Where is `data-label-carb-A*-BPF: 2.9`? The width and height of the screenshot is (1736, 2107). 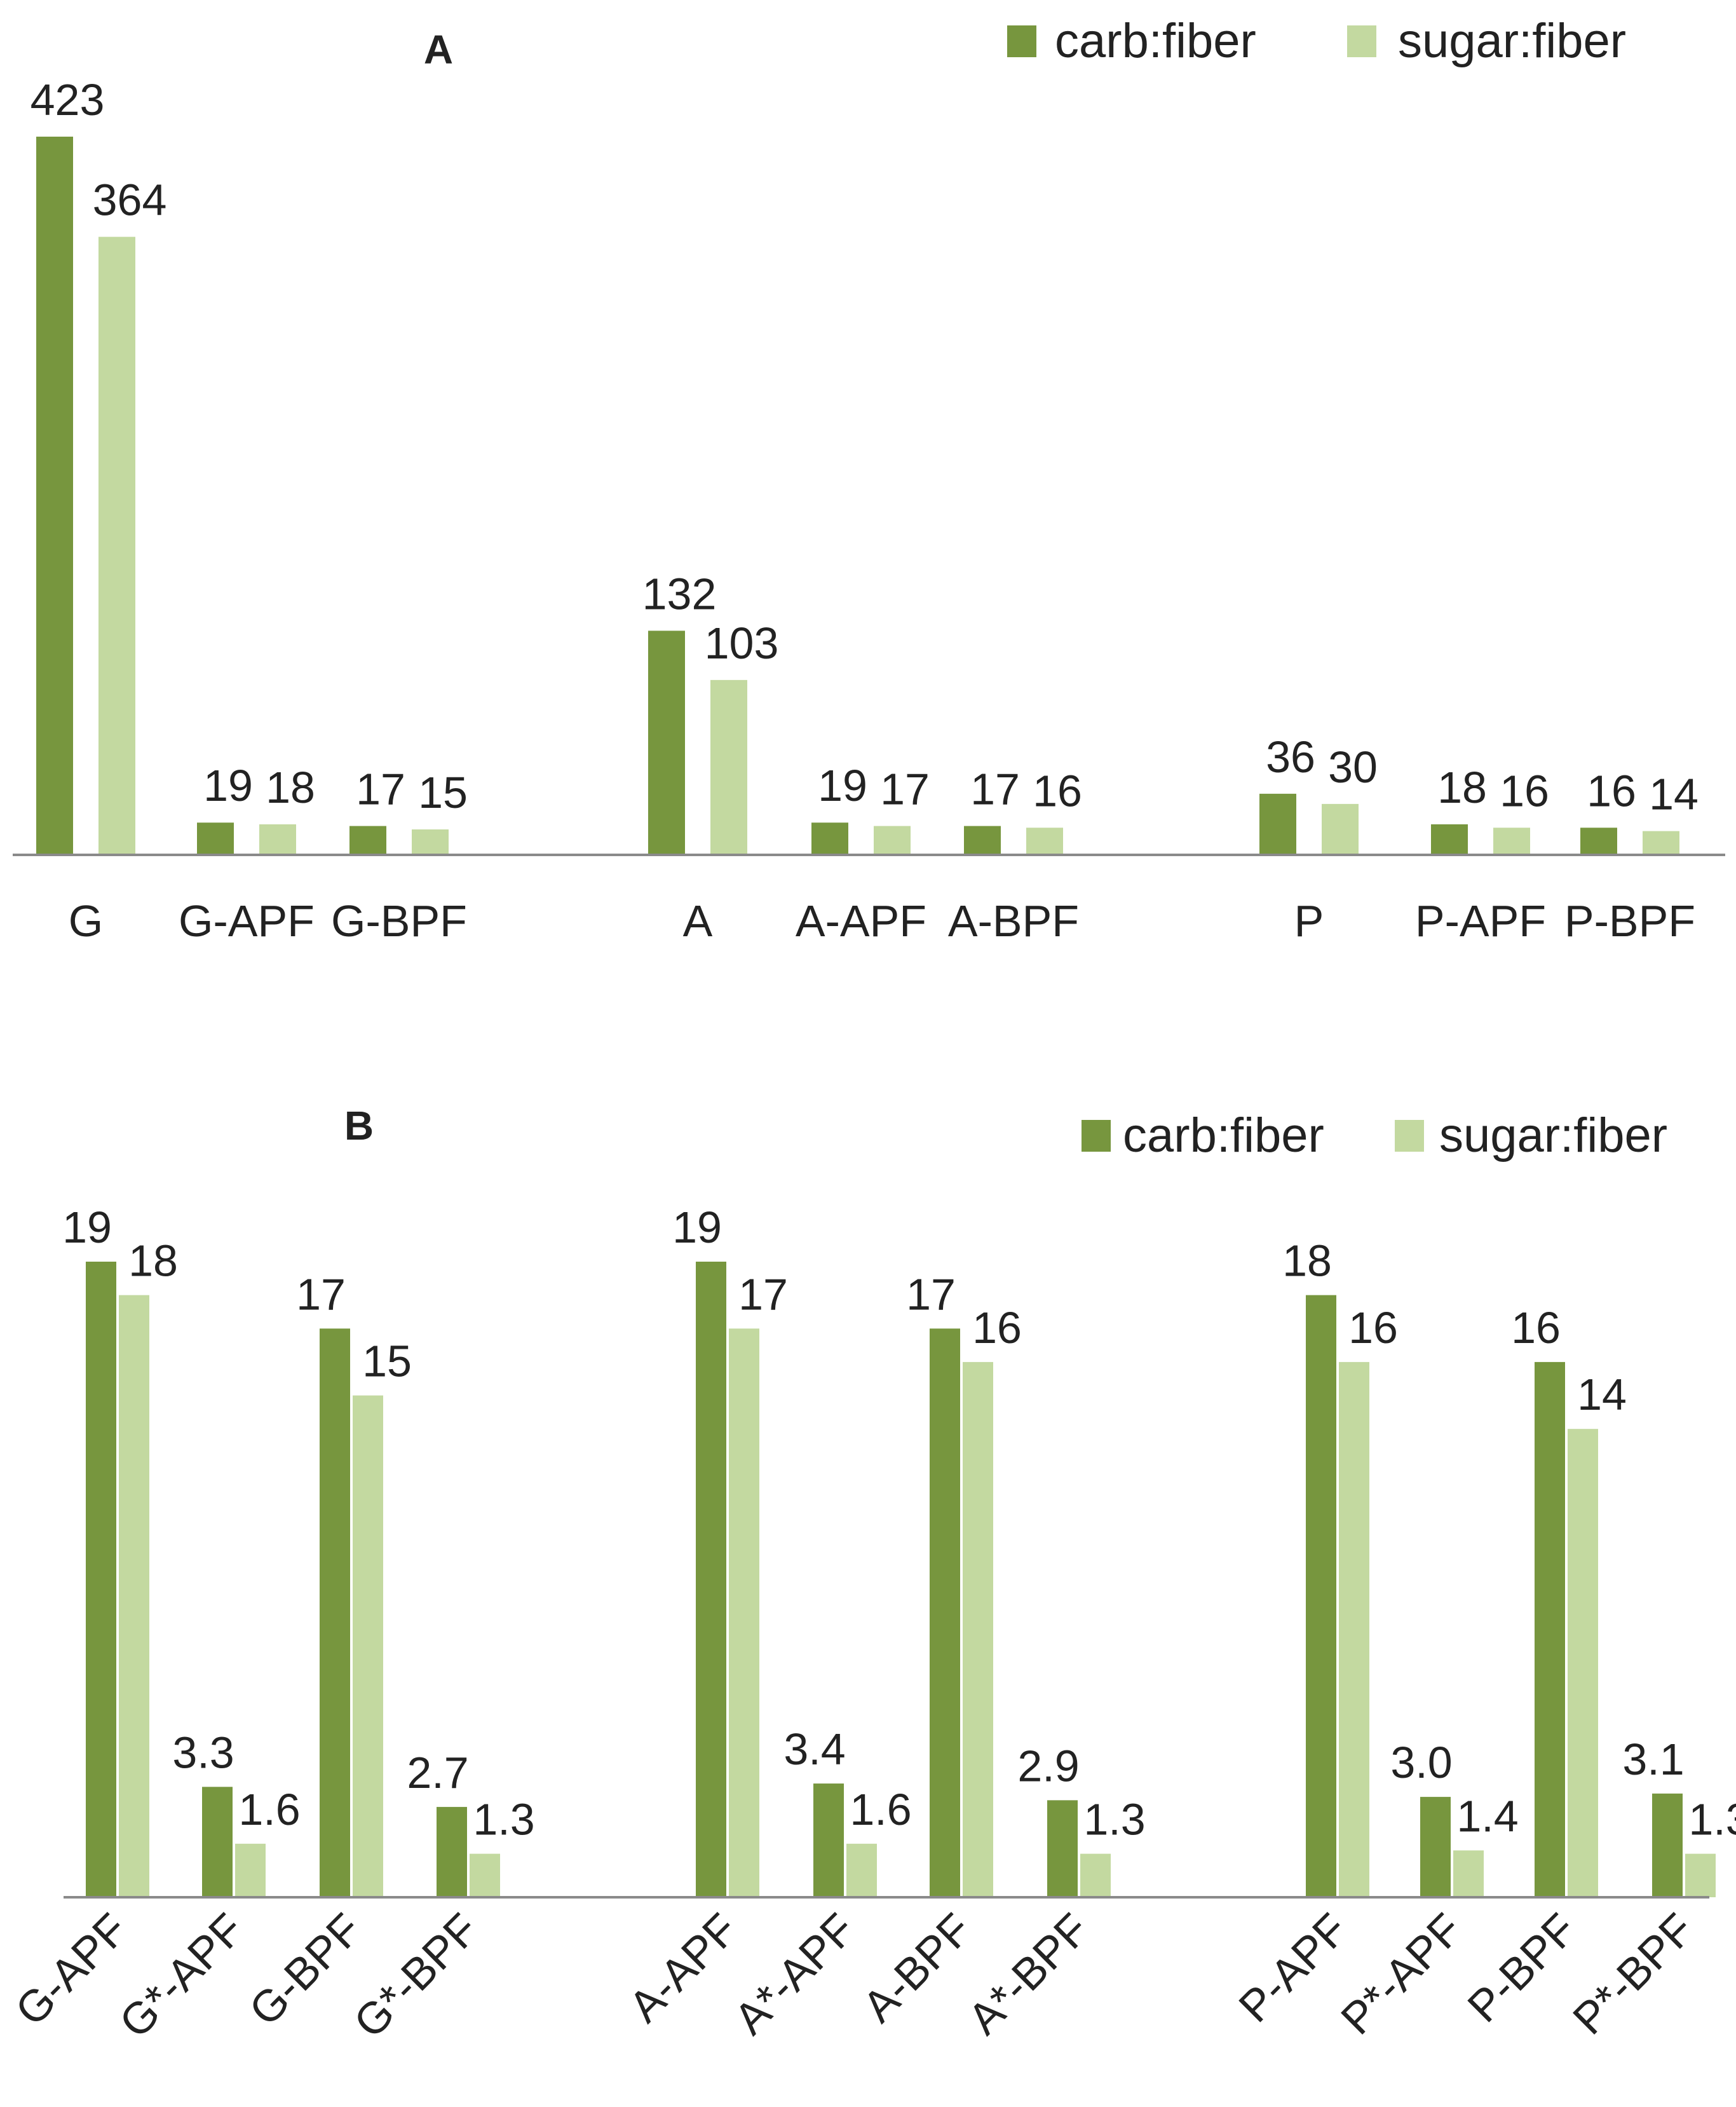
data-label-carb-A*-BPF: 2.9 is located at coordinates (1048, 1765).